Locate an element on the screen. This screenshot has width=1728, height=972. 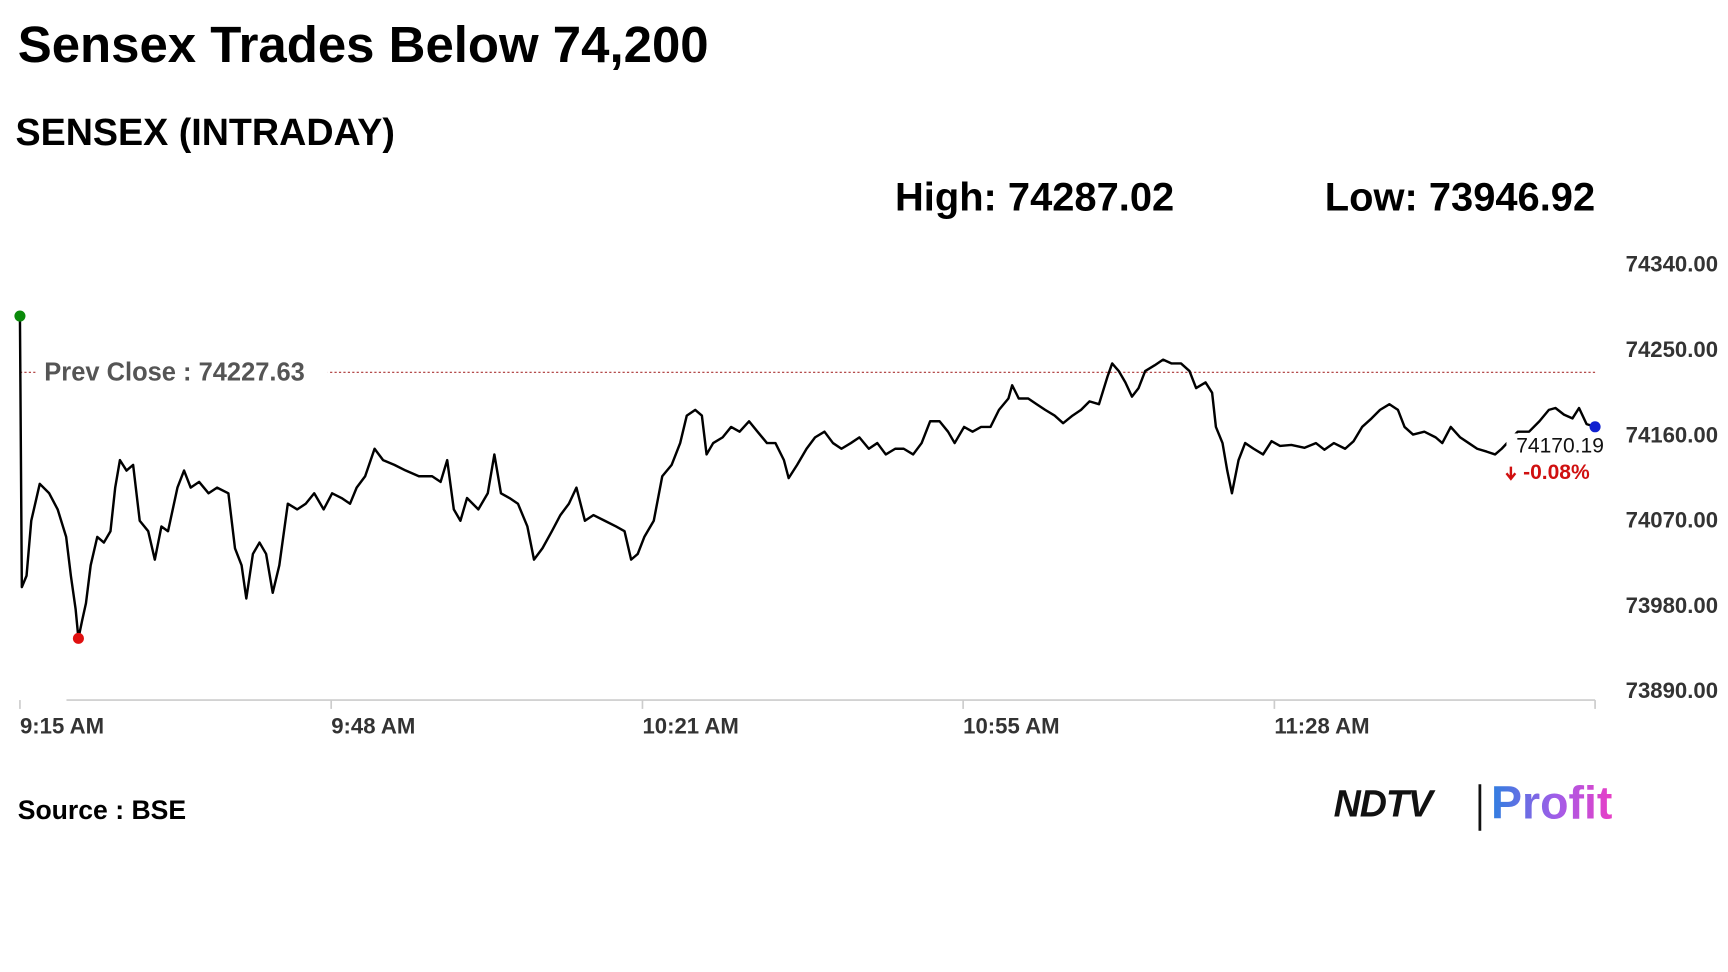
y-tick-label: 73980.00 is located at coordinates (1672, 605).